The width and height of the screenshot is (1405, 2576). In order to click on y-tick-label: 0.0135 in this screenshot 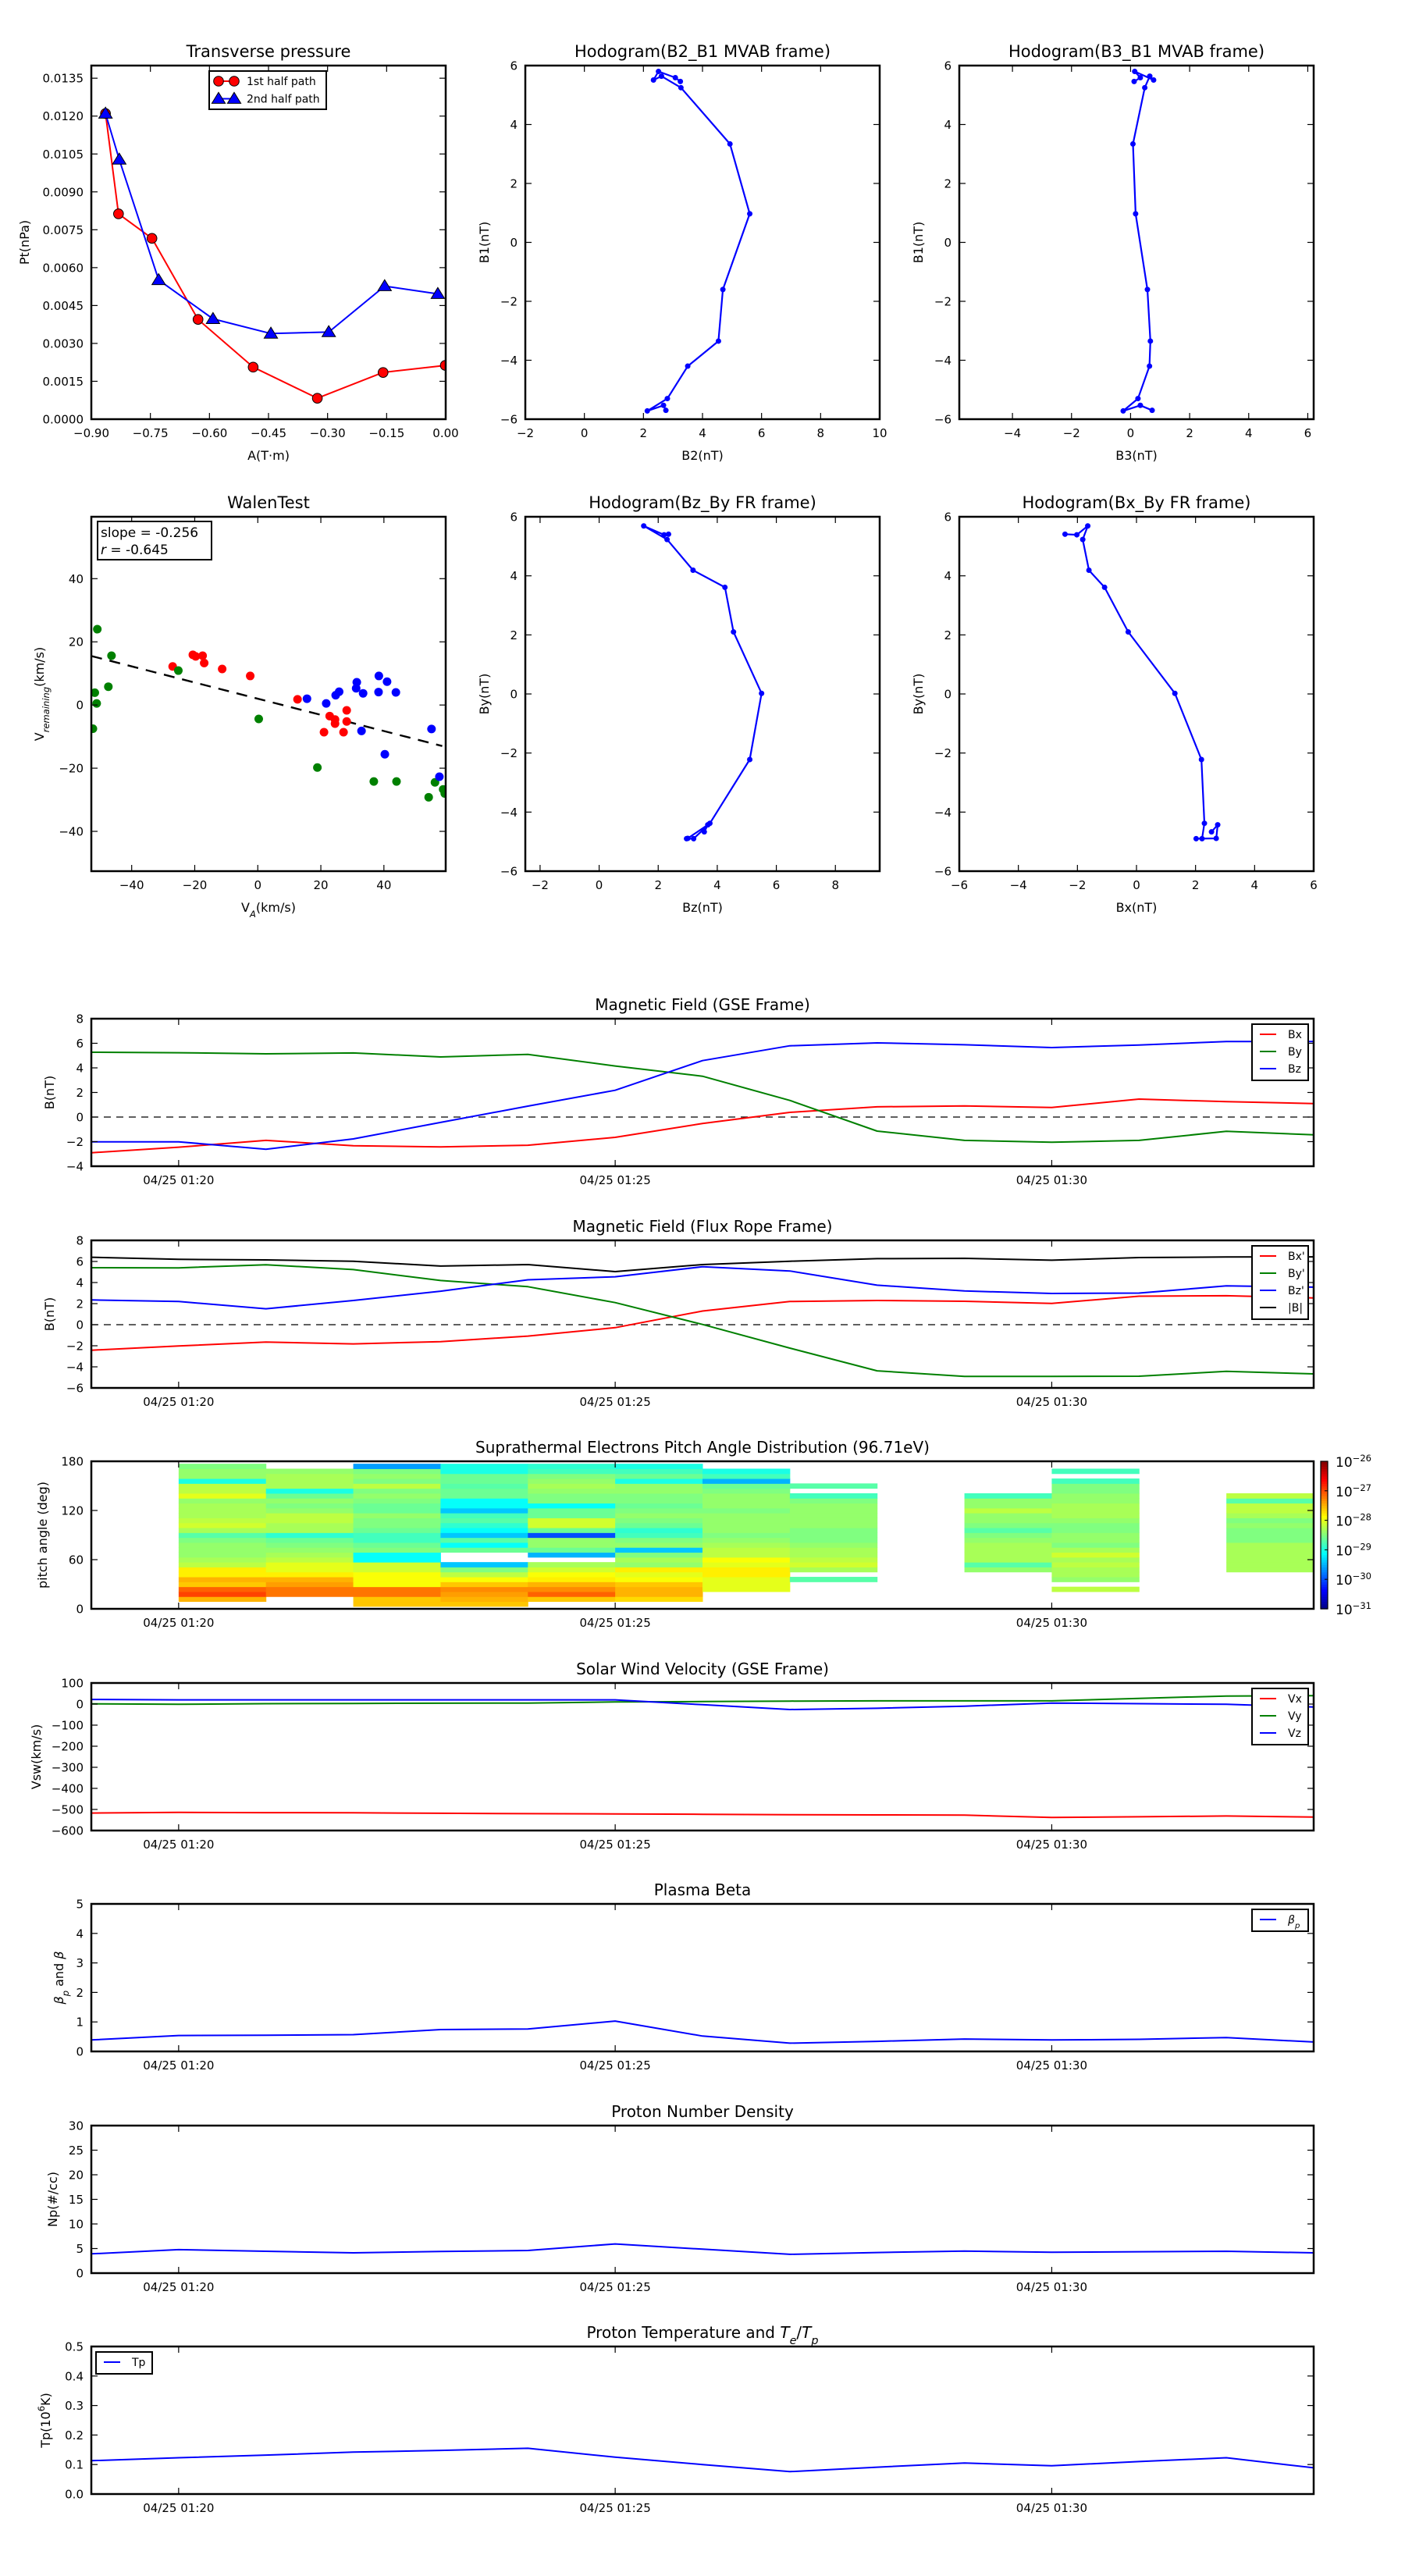, I will do `click(64, 79)`.